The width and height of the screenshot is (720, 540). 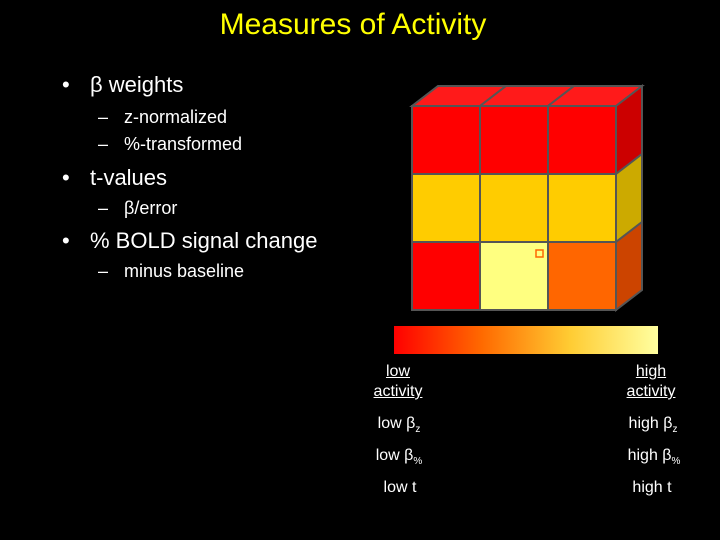 I want to click on bullet-text: % BOLD signal change, so click(x=204, y=240).